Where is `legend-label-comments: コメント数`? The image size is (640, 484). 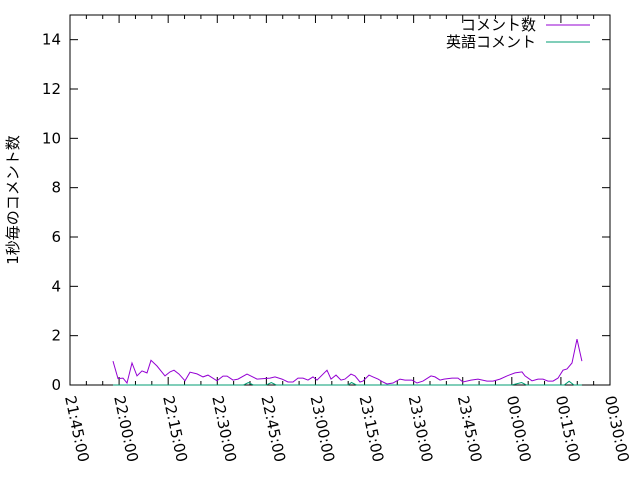
legend-label-comments: コメント数 is located at coordinates (498, 25).